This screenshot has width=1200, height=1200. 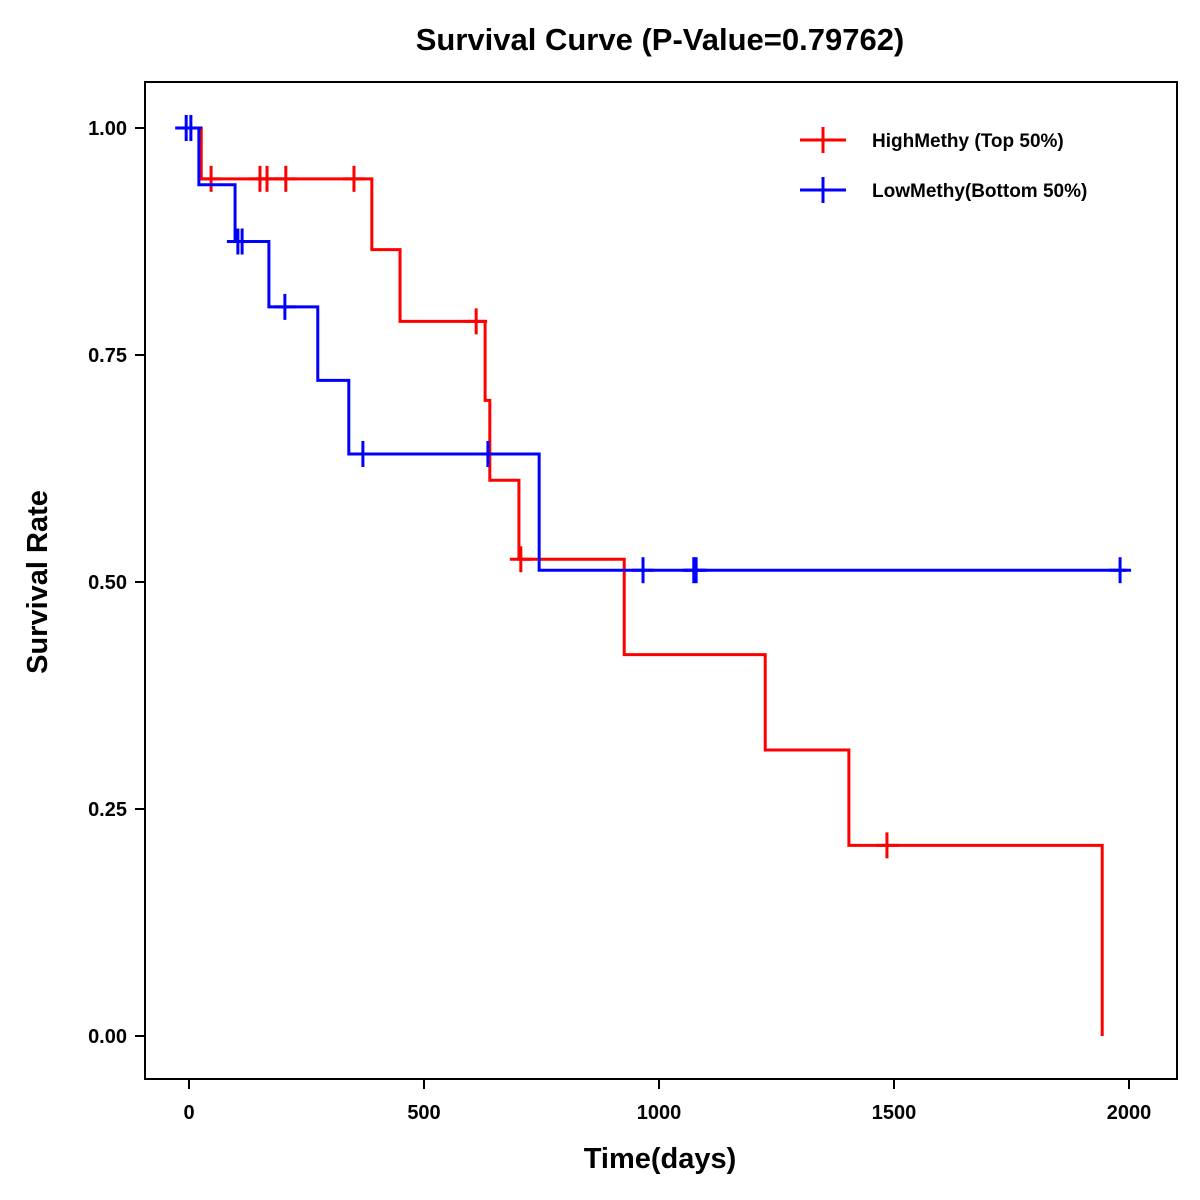 I want to click on x-tick-label: 1500, so click(x=894, y=1113).